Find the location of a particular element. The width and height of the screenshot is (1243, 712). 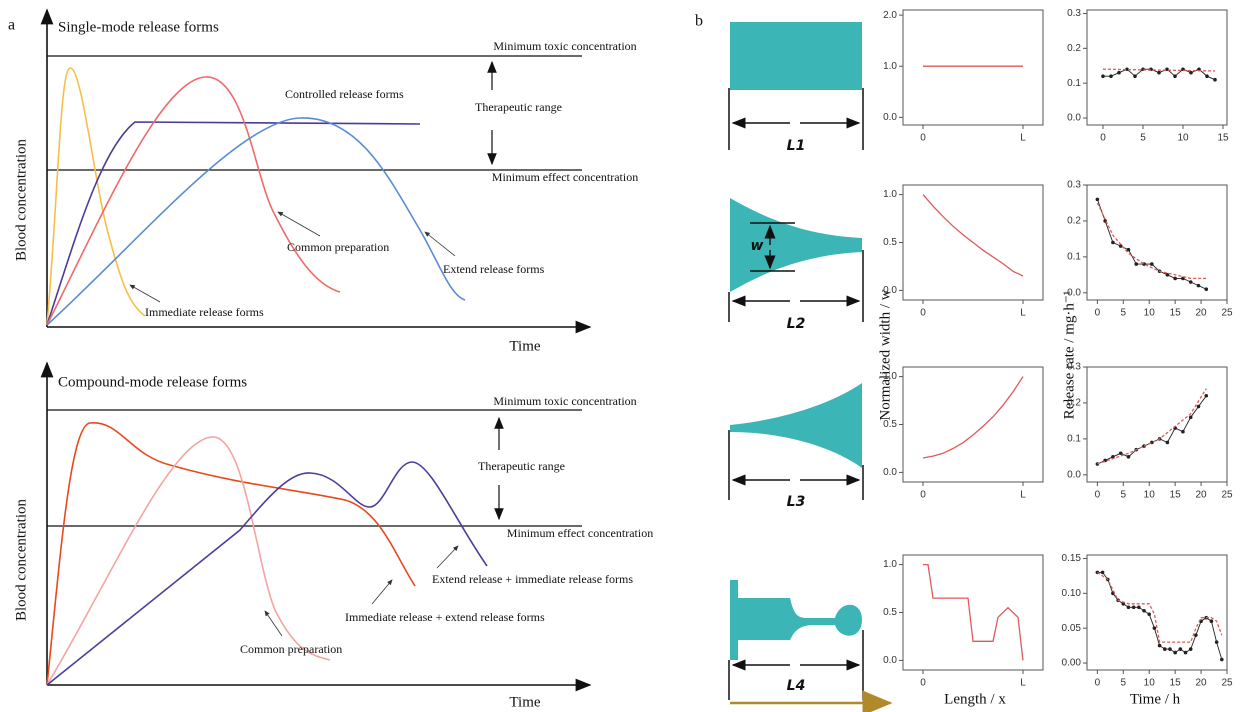

dimension-marks is located at coordinates (796, 394).